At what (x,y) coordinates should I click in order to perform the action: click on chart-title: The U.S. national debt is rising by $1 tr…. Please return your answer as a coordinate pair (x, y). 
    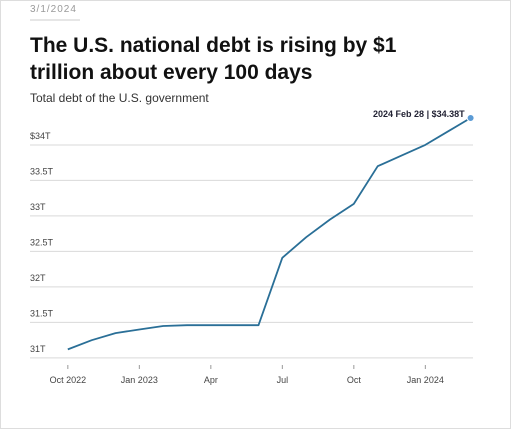
    Looking at the image, I should click on (213, 59).